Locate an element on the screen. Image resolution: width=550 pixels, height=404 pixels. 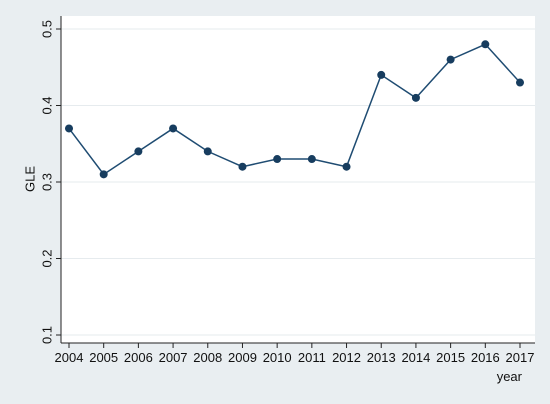
data-point-2013 is located at coordinates (381, 74).